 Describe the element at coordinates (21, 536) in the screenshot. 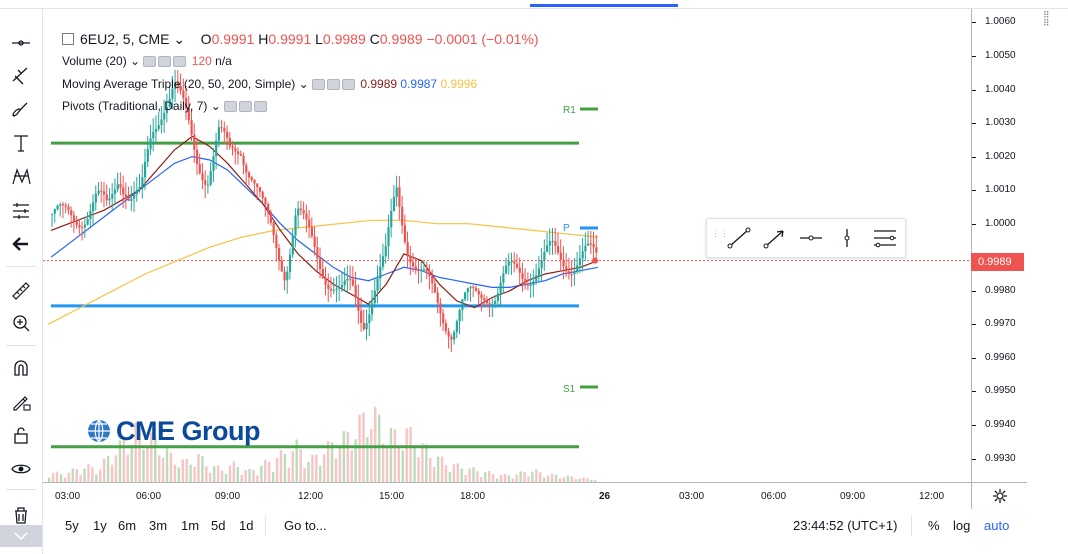

I see `collapse-toolbar-icon` at that location.